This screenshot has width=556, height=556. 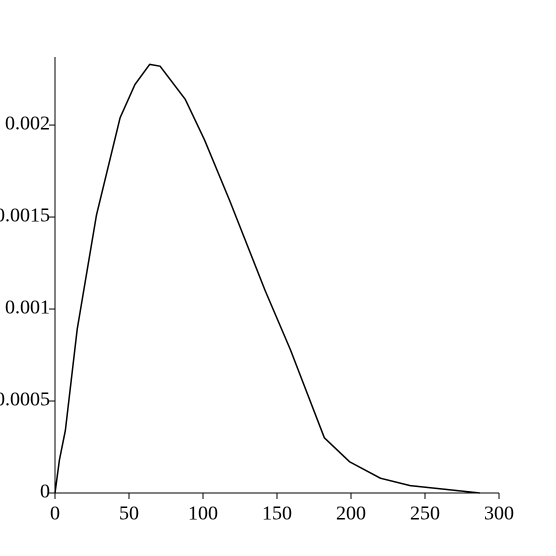 I want to click on x-tick-label: 200, so click(x=351, y=514).